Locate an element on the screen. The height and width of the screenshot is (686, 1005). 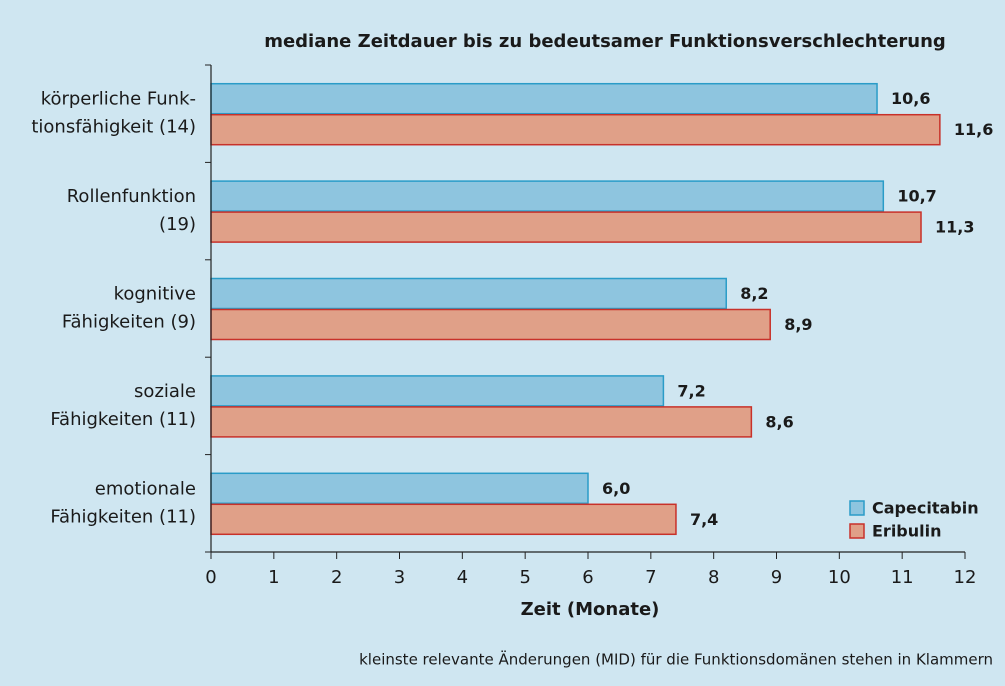
value-label: 8,9 is located at coordinates (798, 324).